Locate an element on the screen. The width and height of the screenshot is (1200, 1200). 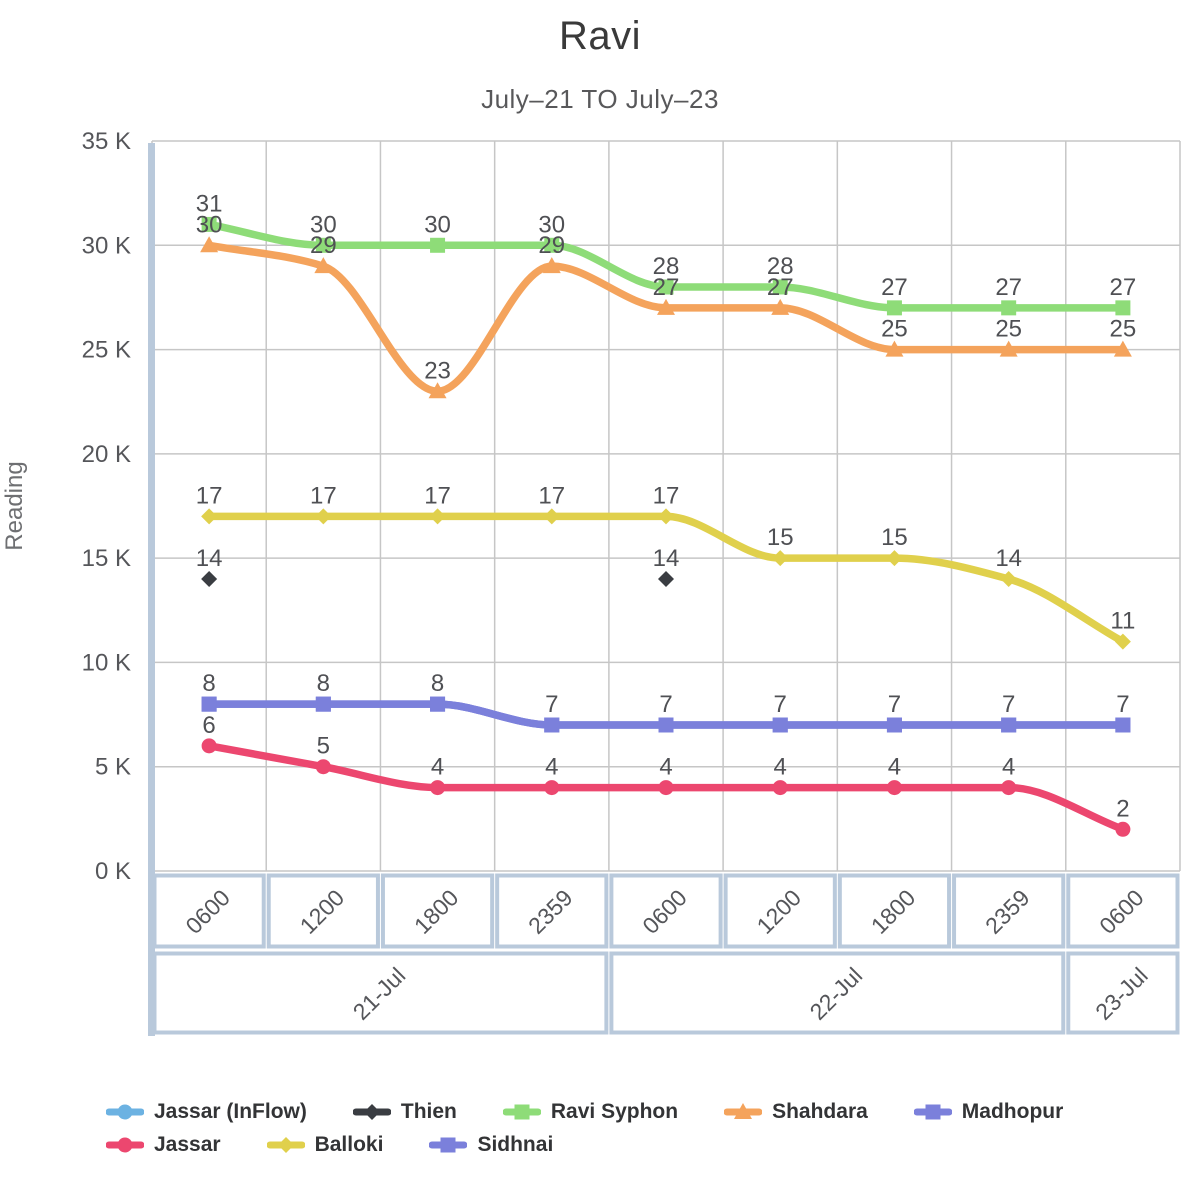
legend-item-thien: Thien is located at coordinates (404, 1112).